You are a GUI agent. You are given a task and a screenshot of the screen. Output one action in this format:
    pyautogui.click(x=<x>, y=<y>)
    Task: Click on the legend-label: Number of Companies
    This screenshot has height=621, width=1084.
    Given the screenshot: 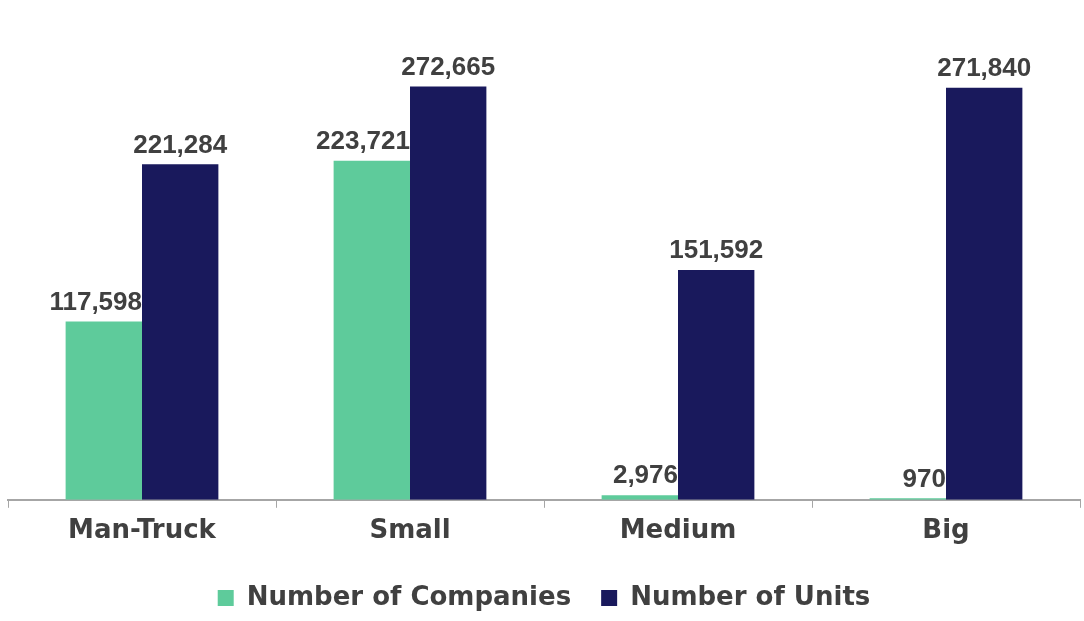 What is the action you would take?
    pyautogui.click(x=409, y=595)
    